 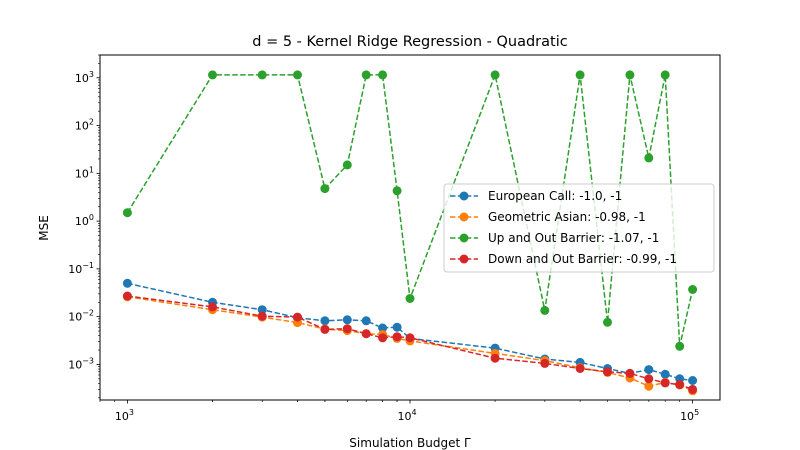 What do you see at coordinates (84, 220) in the screenshot?
I see `y-tick-label: 10⁰` at bounding box center [84, 220].